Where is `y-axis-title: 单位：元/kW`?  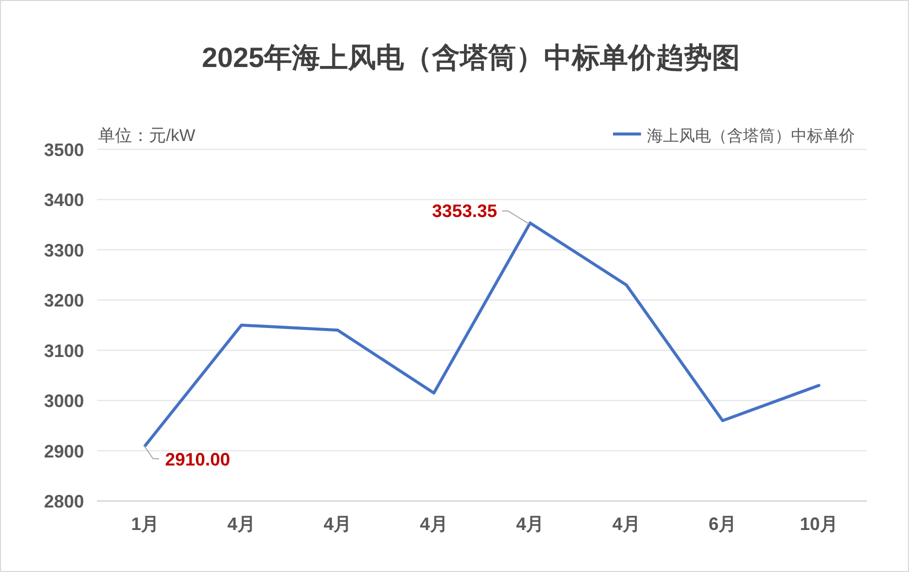 y-axis-title: 单位：元/kW is located at coordinates (147, 135).